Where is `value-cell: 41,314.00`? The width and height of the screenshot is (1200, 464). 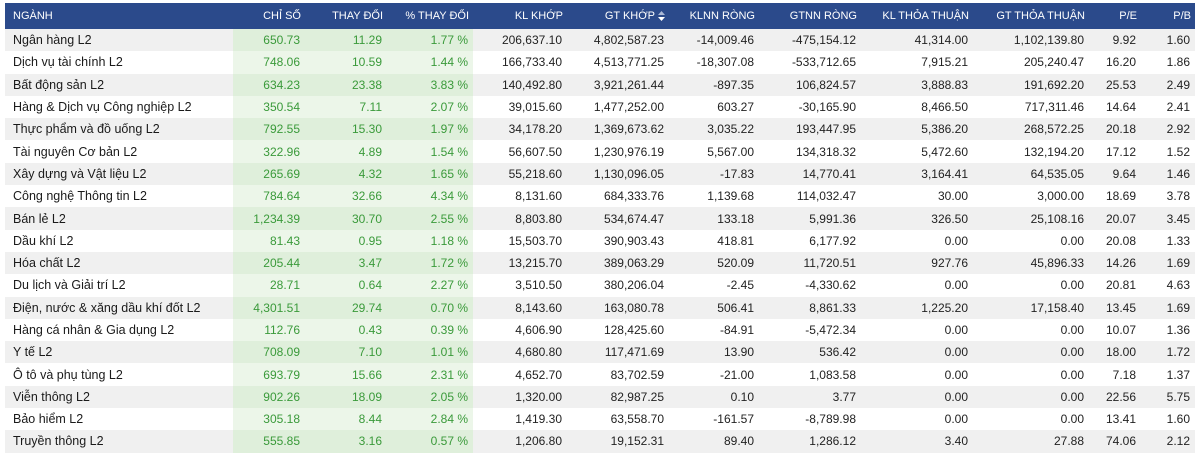
value-cell: 41,314.00 is located at coordinates (917, 40).